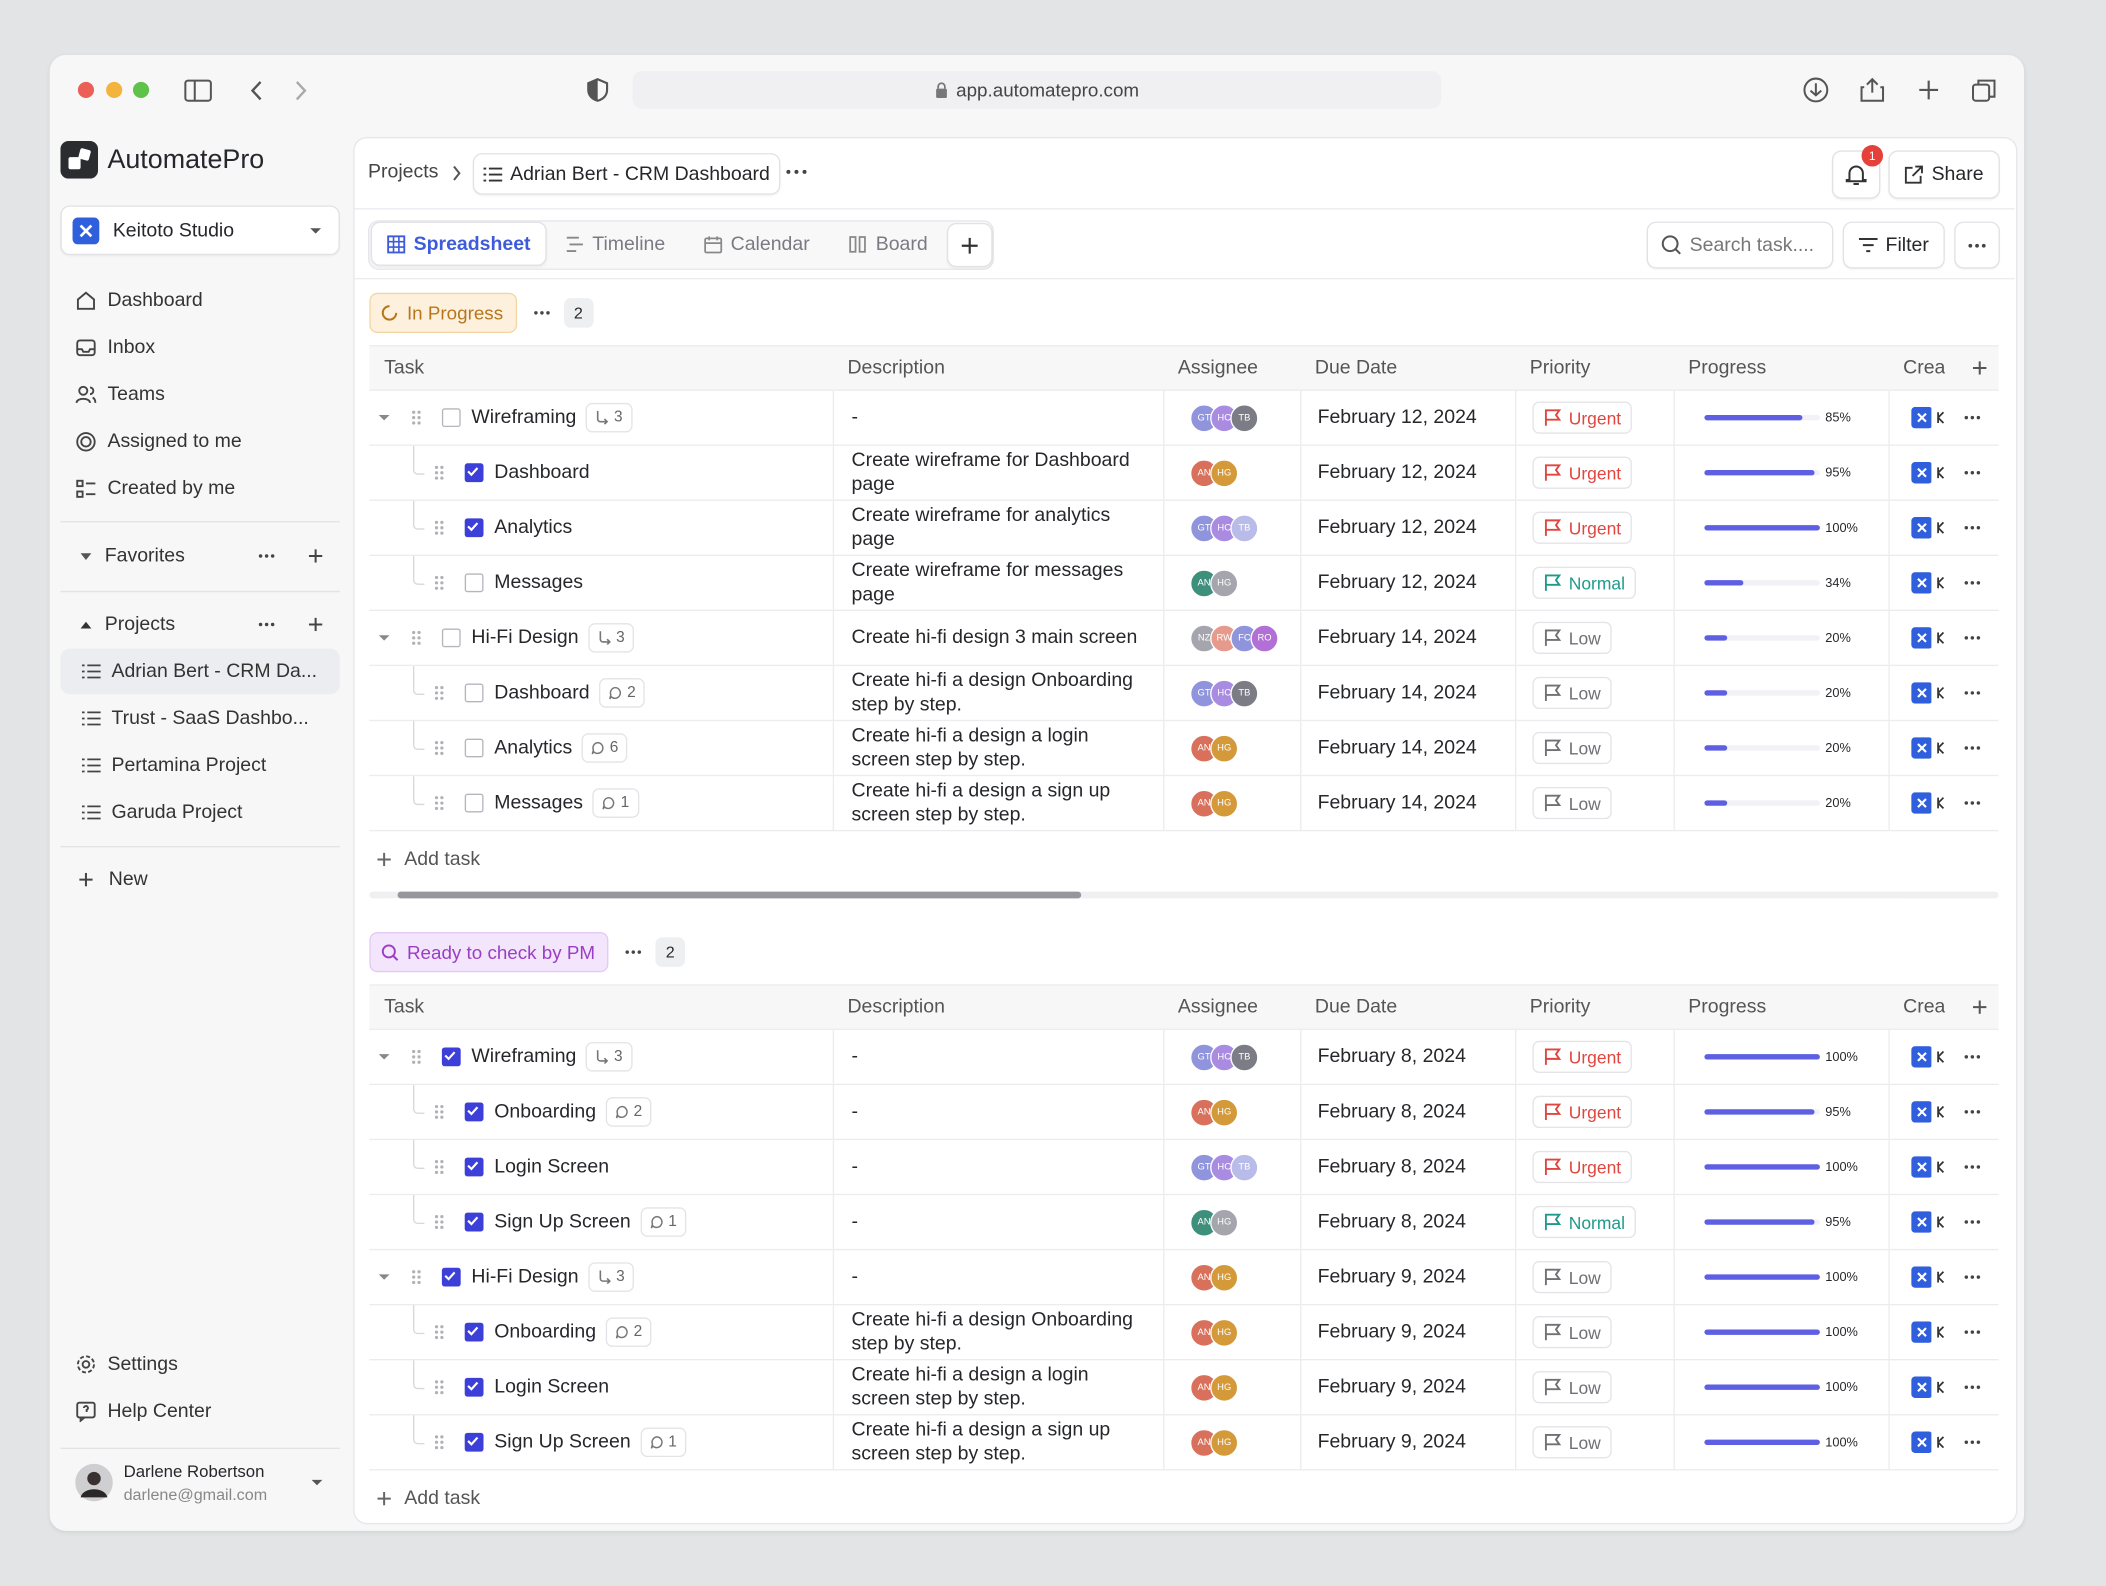  What do you see at coordinates (598, 90) in the screenshot?
I see `shield-icon` at bounding box center [598, 90].